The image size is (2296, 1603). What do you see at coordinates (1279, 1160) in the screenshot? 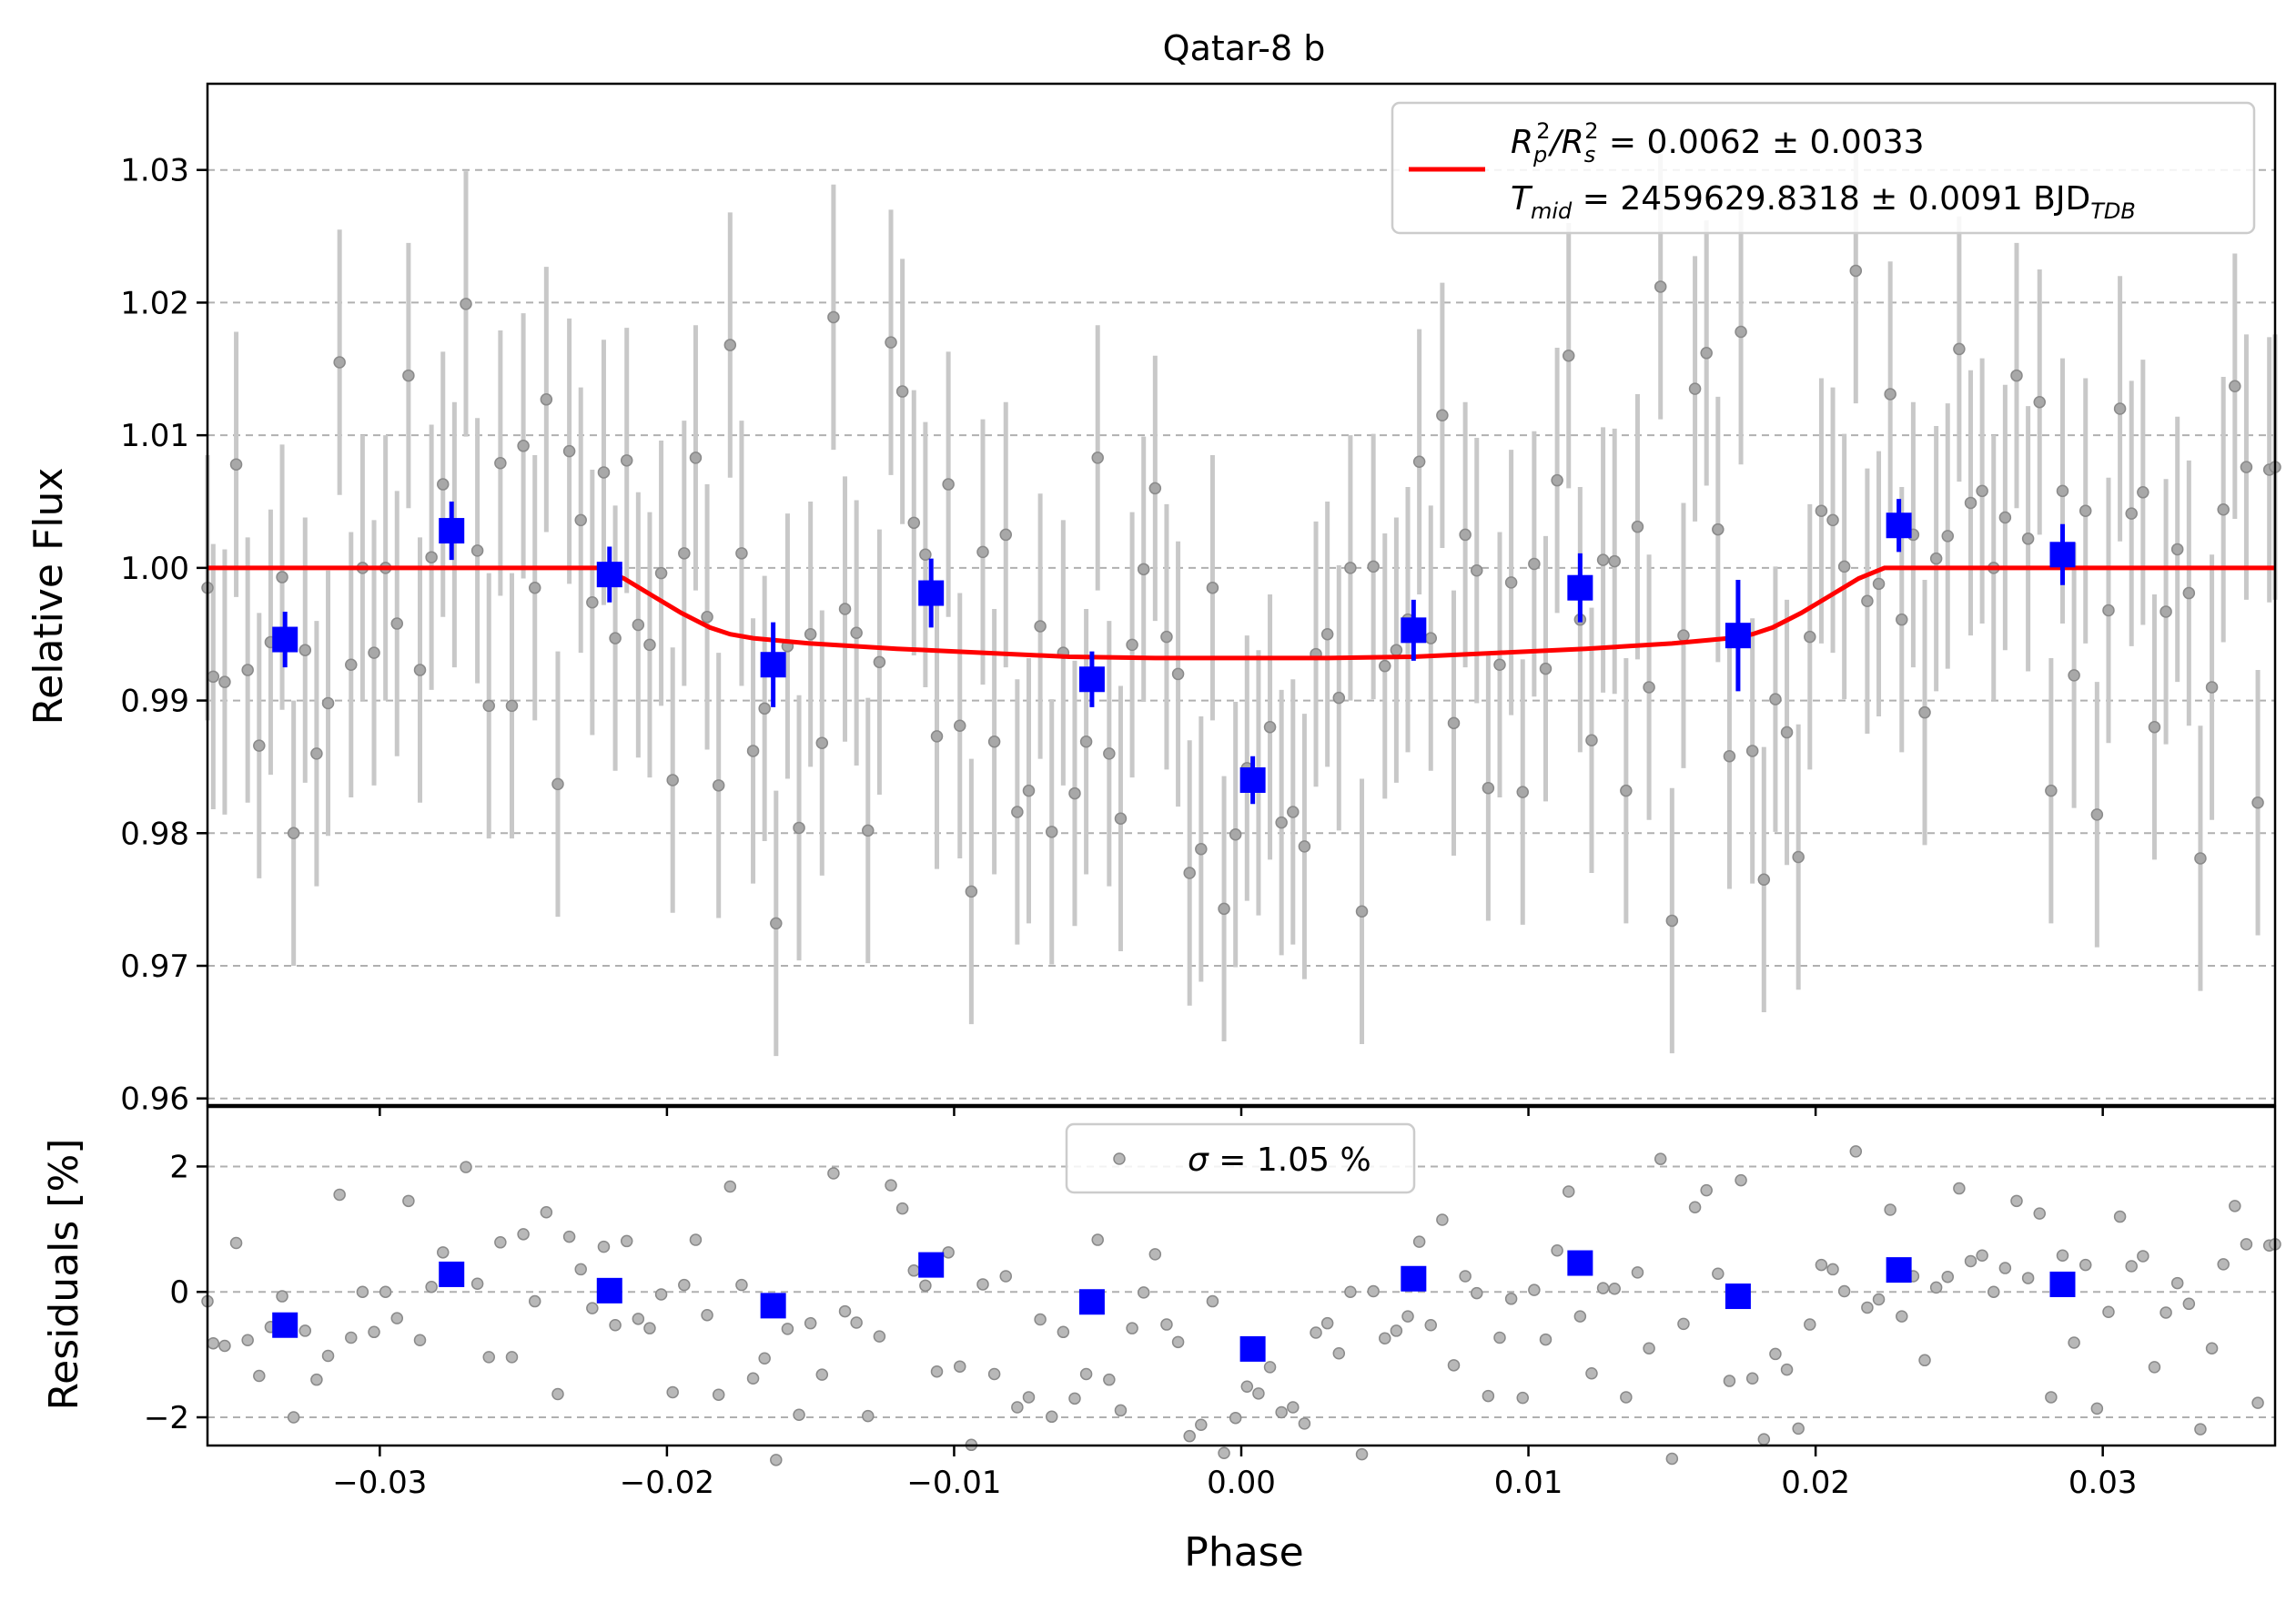
I see `legend-sigma-text: σ = 1.05 %` at bounding box center [1279, 1160].